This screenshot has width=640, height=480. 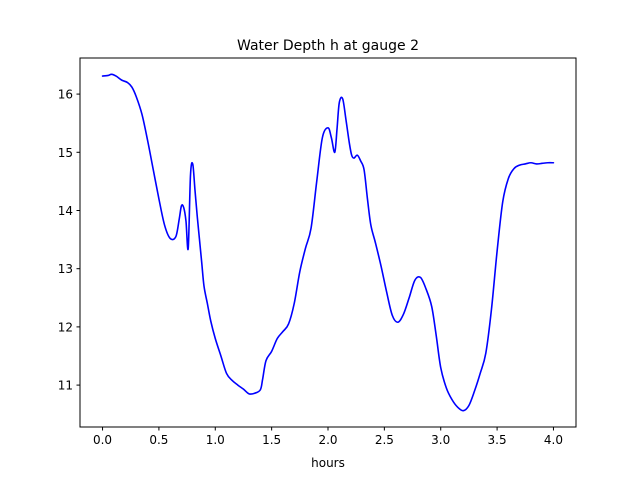 I want to click on x-tick-label: 3.5, so click(x=497, y=440).